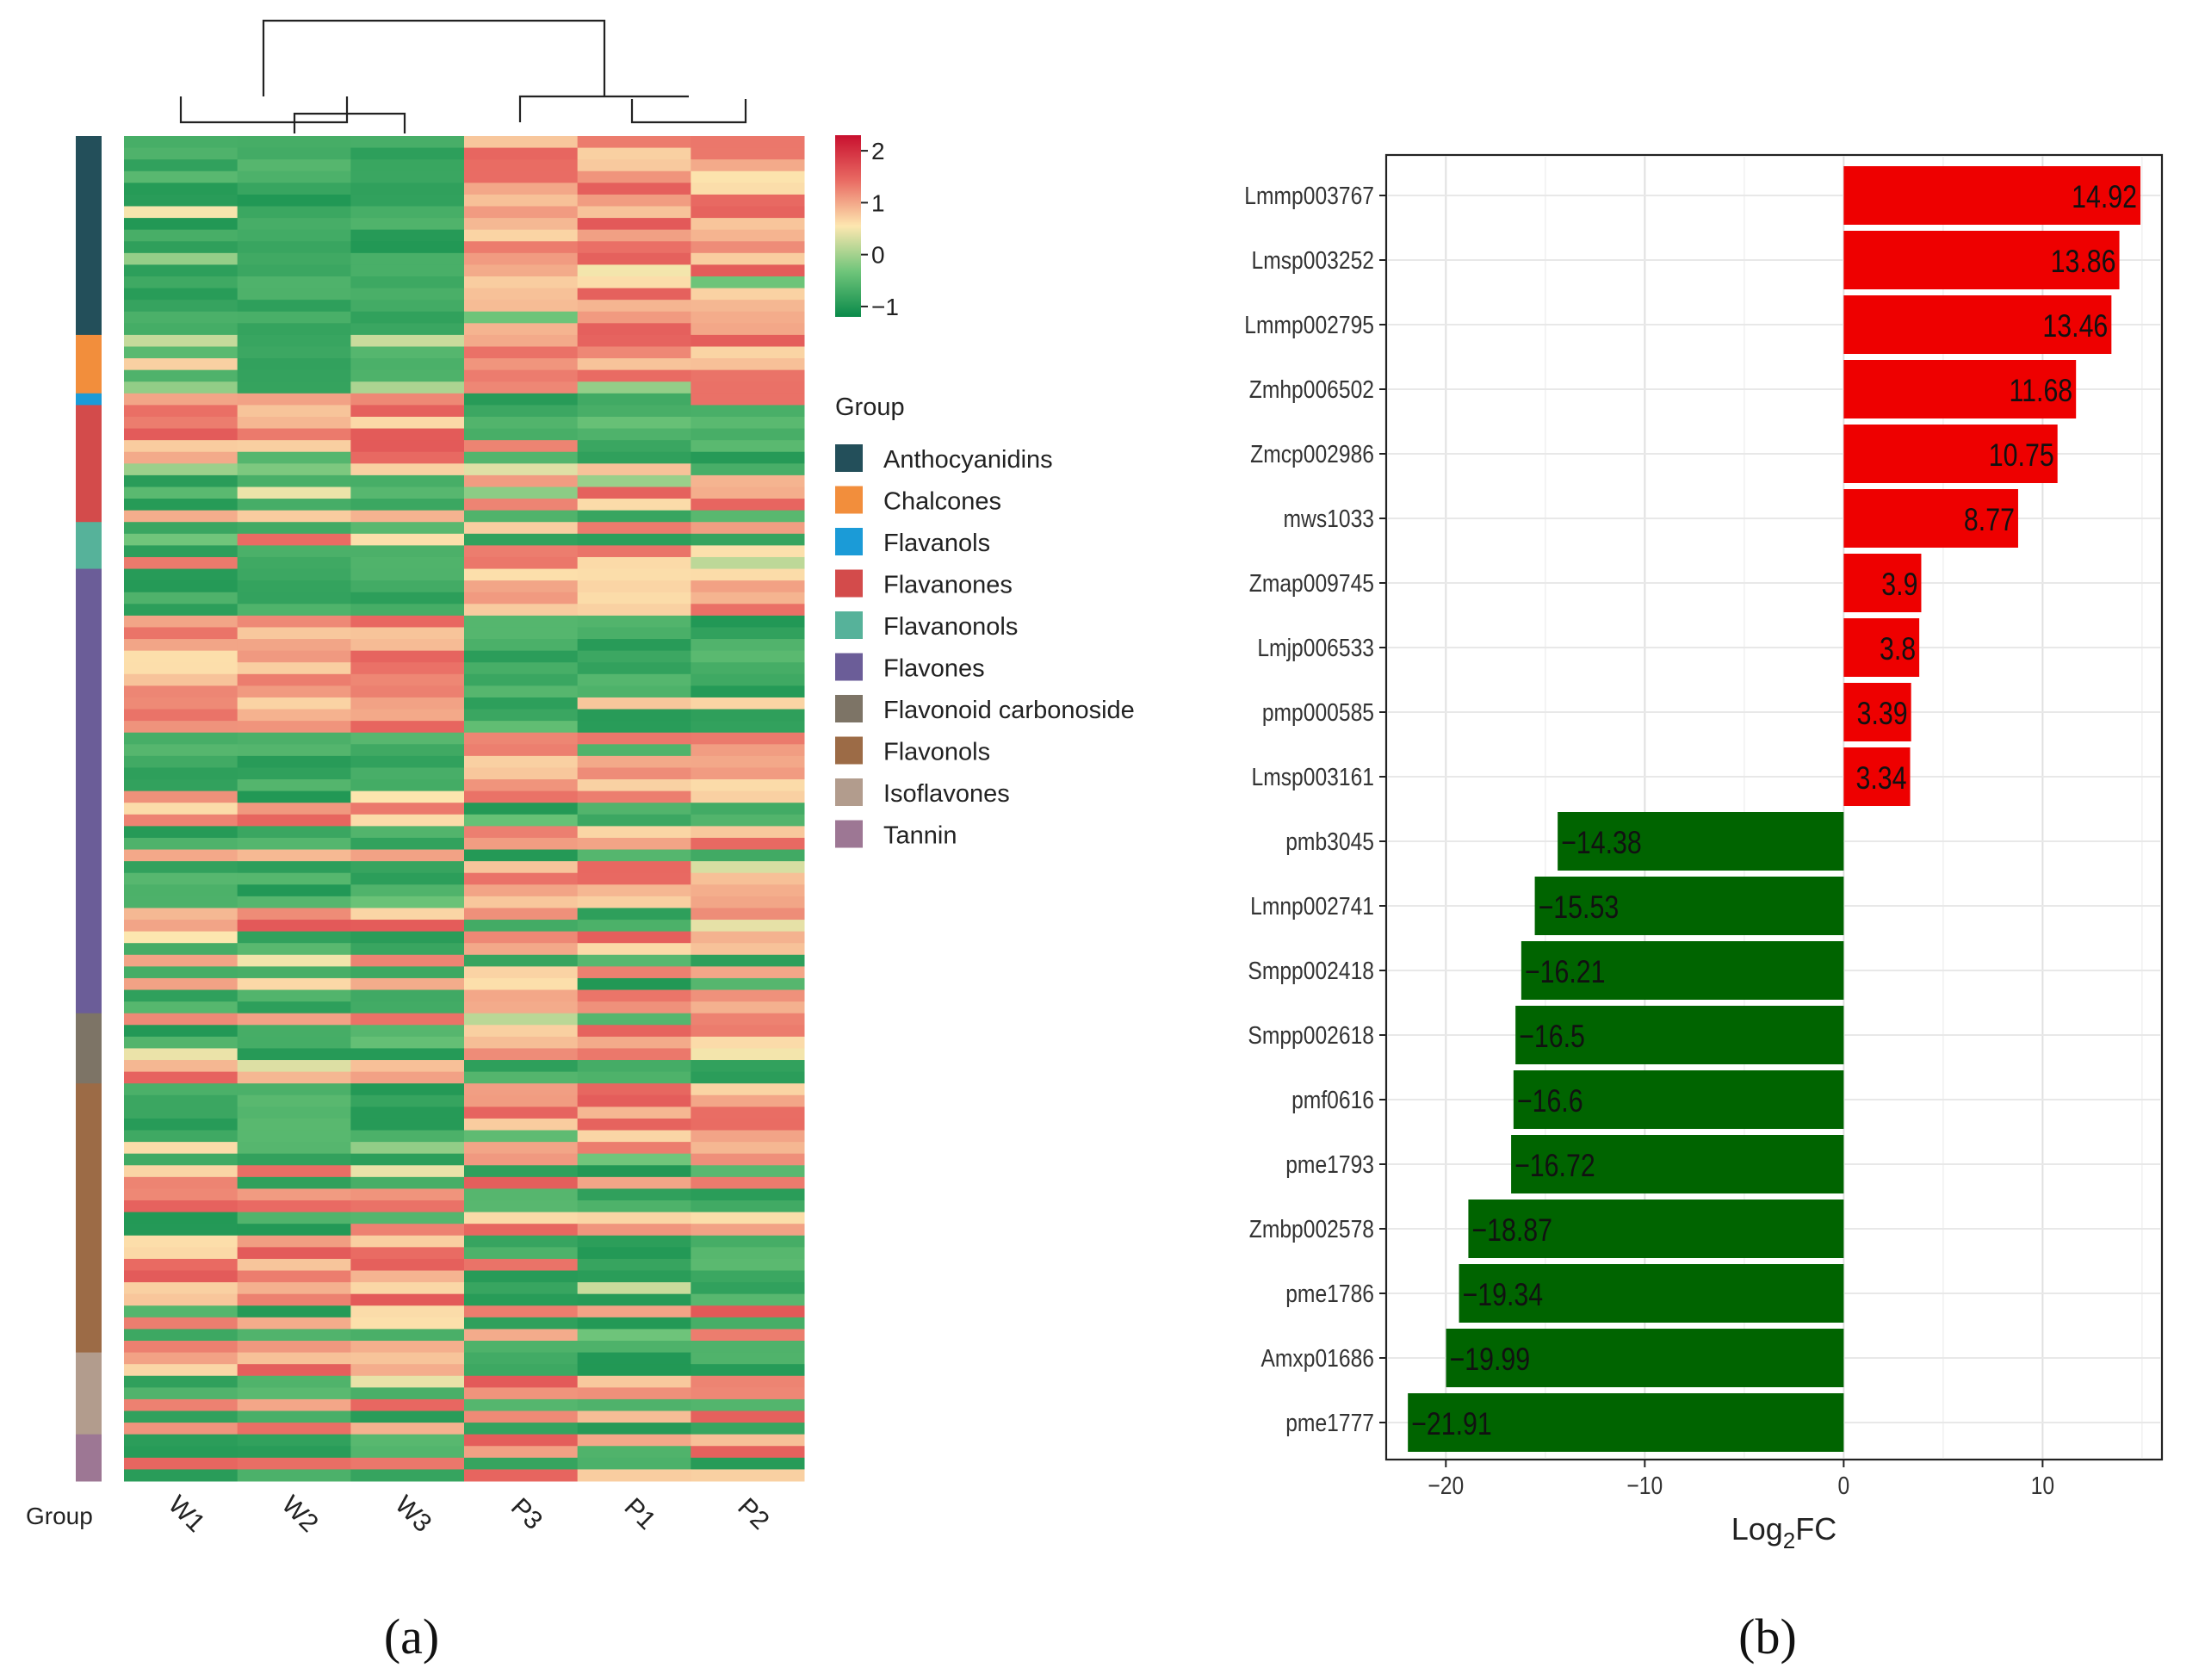  I want to click on bar-value-label: 3.34, so click(1880, 779).